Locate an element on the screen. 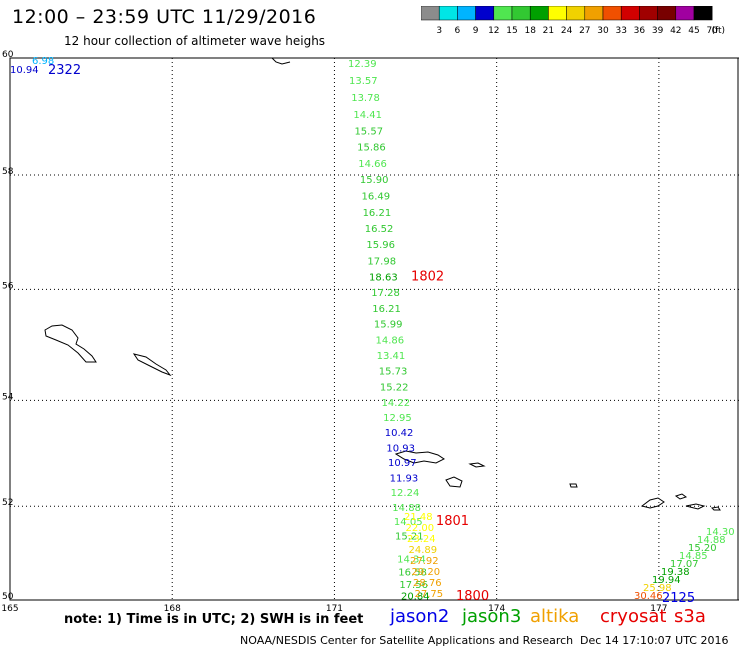  wave-height-label: 14.22 is located at coordinates (395, 403).